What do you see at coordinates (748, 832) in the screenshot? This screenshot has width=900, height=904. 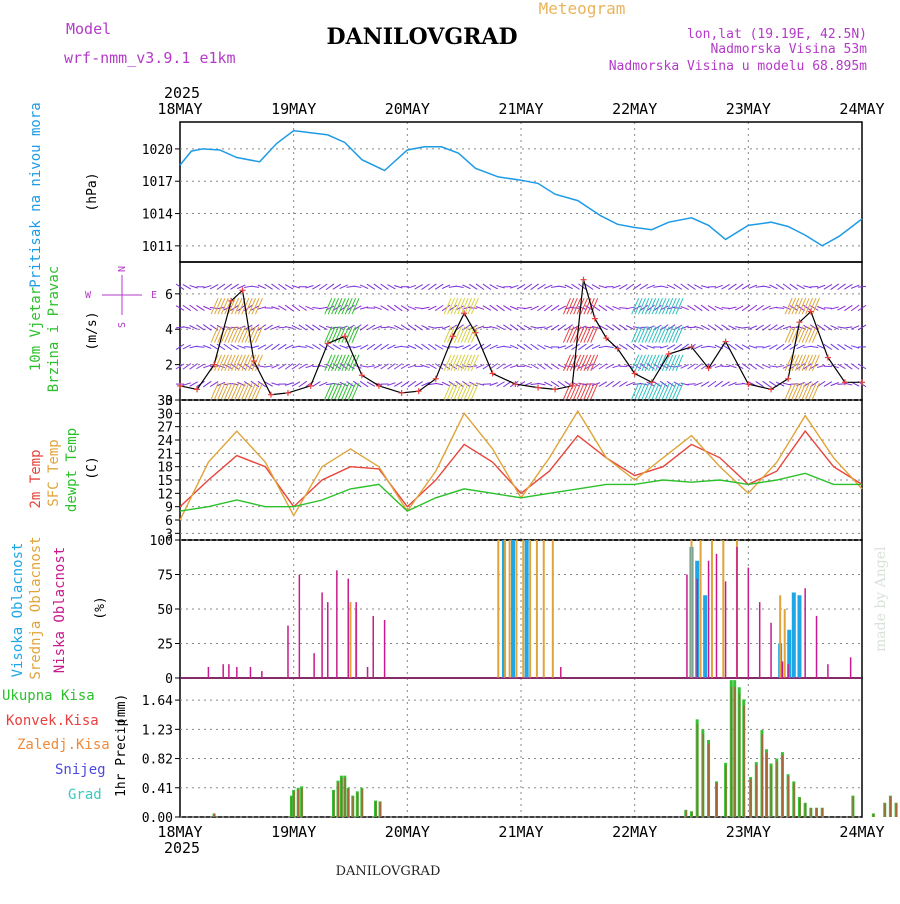 I see `bottom-time-label: 23MAY` at bounding box center [748, 832].